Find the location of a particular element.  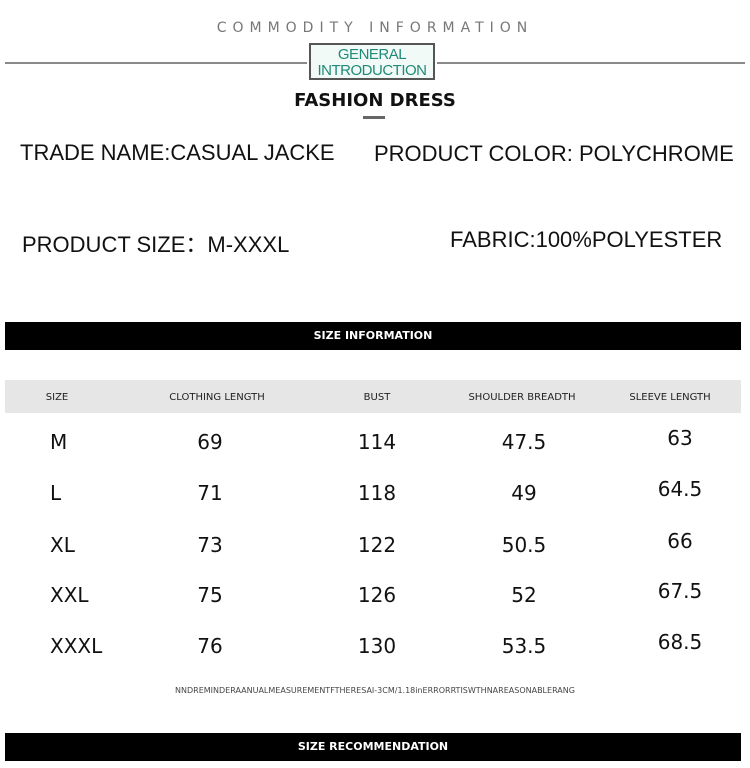

badge-line-2: INTRODUCTION is located at coordinates (372, 70).